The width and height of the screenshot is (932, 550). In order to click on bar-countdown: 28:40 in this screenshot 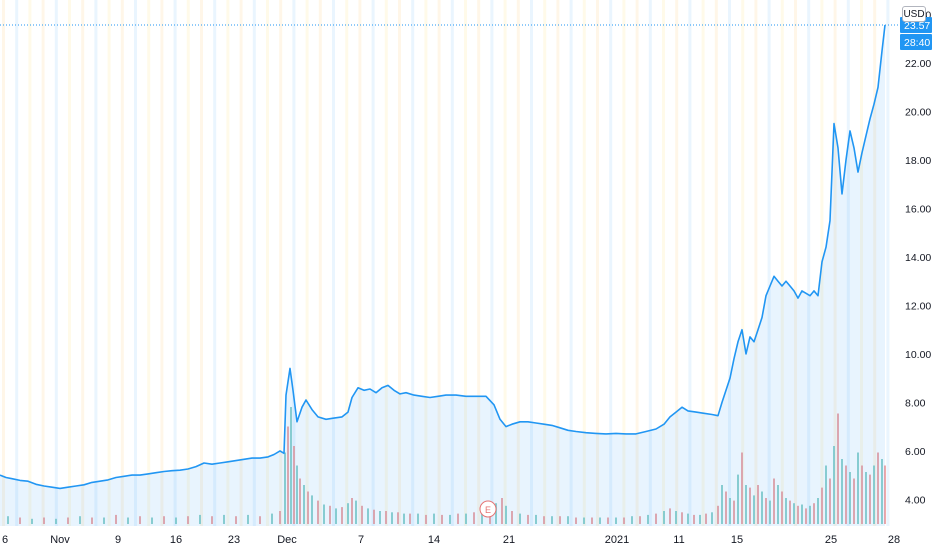, I will do `click(917, 43)`.